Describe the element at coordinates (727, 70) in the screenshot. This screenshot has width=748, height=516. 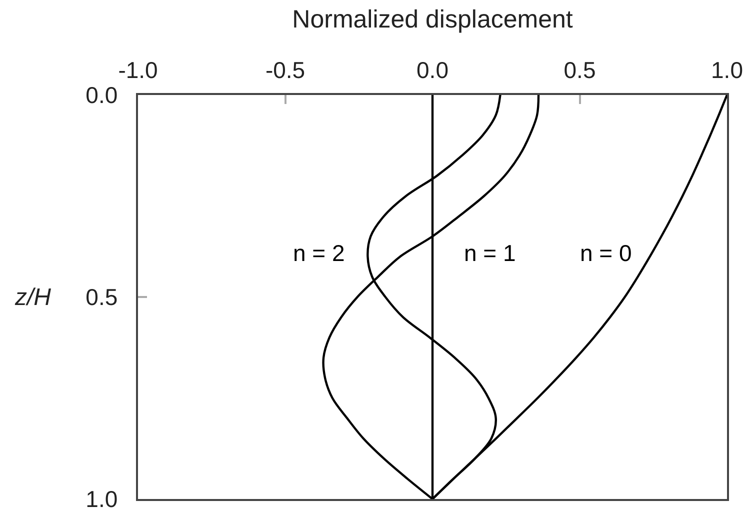
I see `x-tick-label: 1.0` at that location.